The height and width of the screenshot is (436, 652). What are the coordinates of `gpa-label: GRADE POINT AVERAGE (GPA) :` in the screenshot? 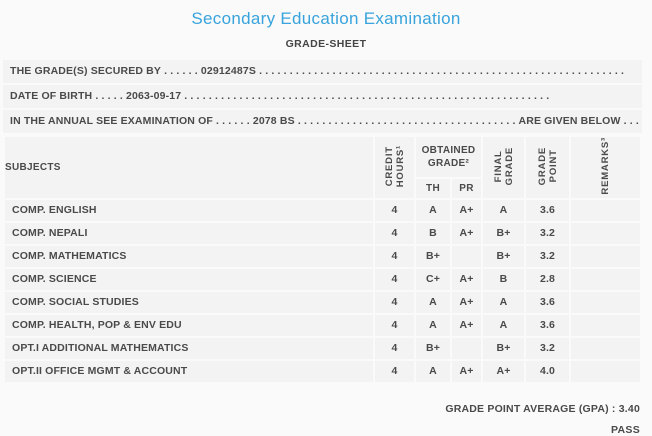 It's located at (530, 408).